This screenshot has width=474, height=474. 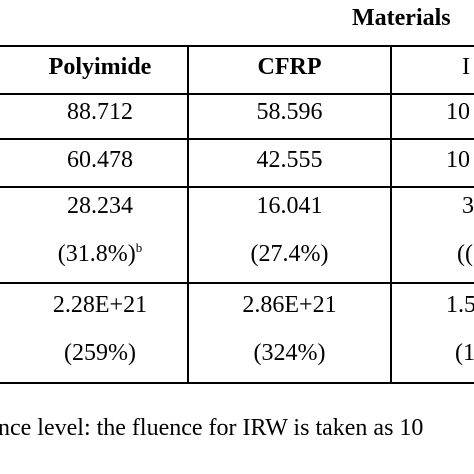 I want to click on table-cell: 2.86E+21, so click(x=289, y=305).